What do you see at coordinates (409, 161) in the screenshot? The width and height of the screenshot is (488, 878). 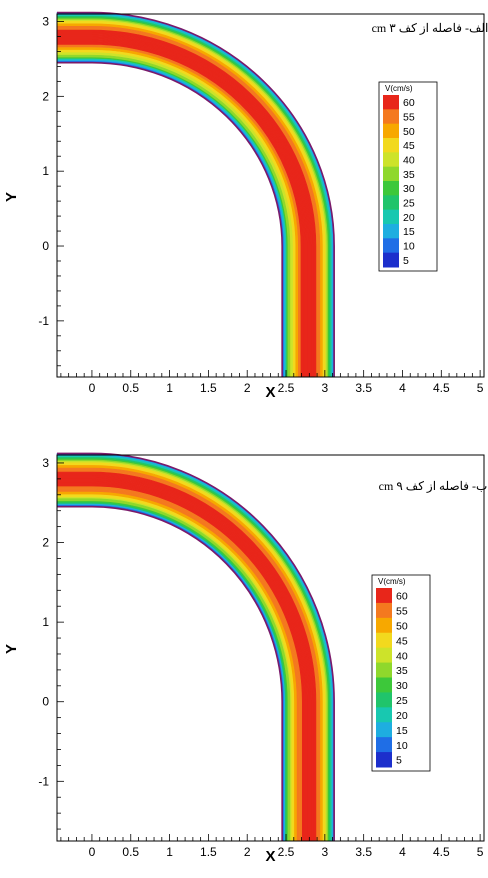 I see `legend-label: 40` at bounding box center [409, 161].